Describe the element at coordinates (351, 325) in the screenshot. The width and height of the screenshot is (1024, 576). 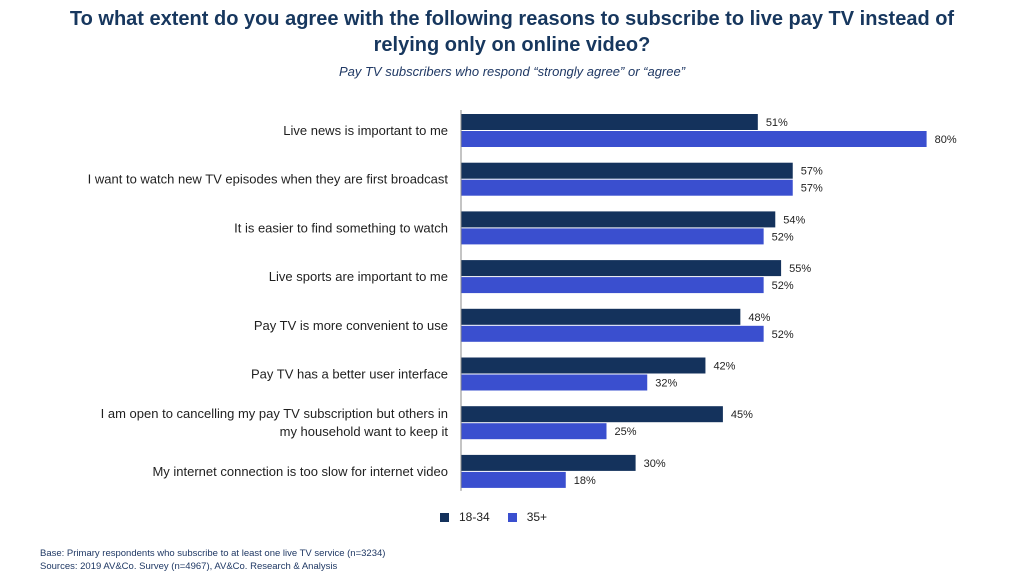
I see `category-label: Pay TV is more convenient to use` at that location.